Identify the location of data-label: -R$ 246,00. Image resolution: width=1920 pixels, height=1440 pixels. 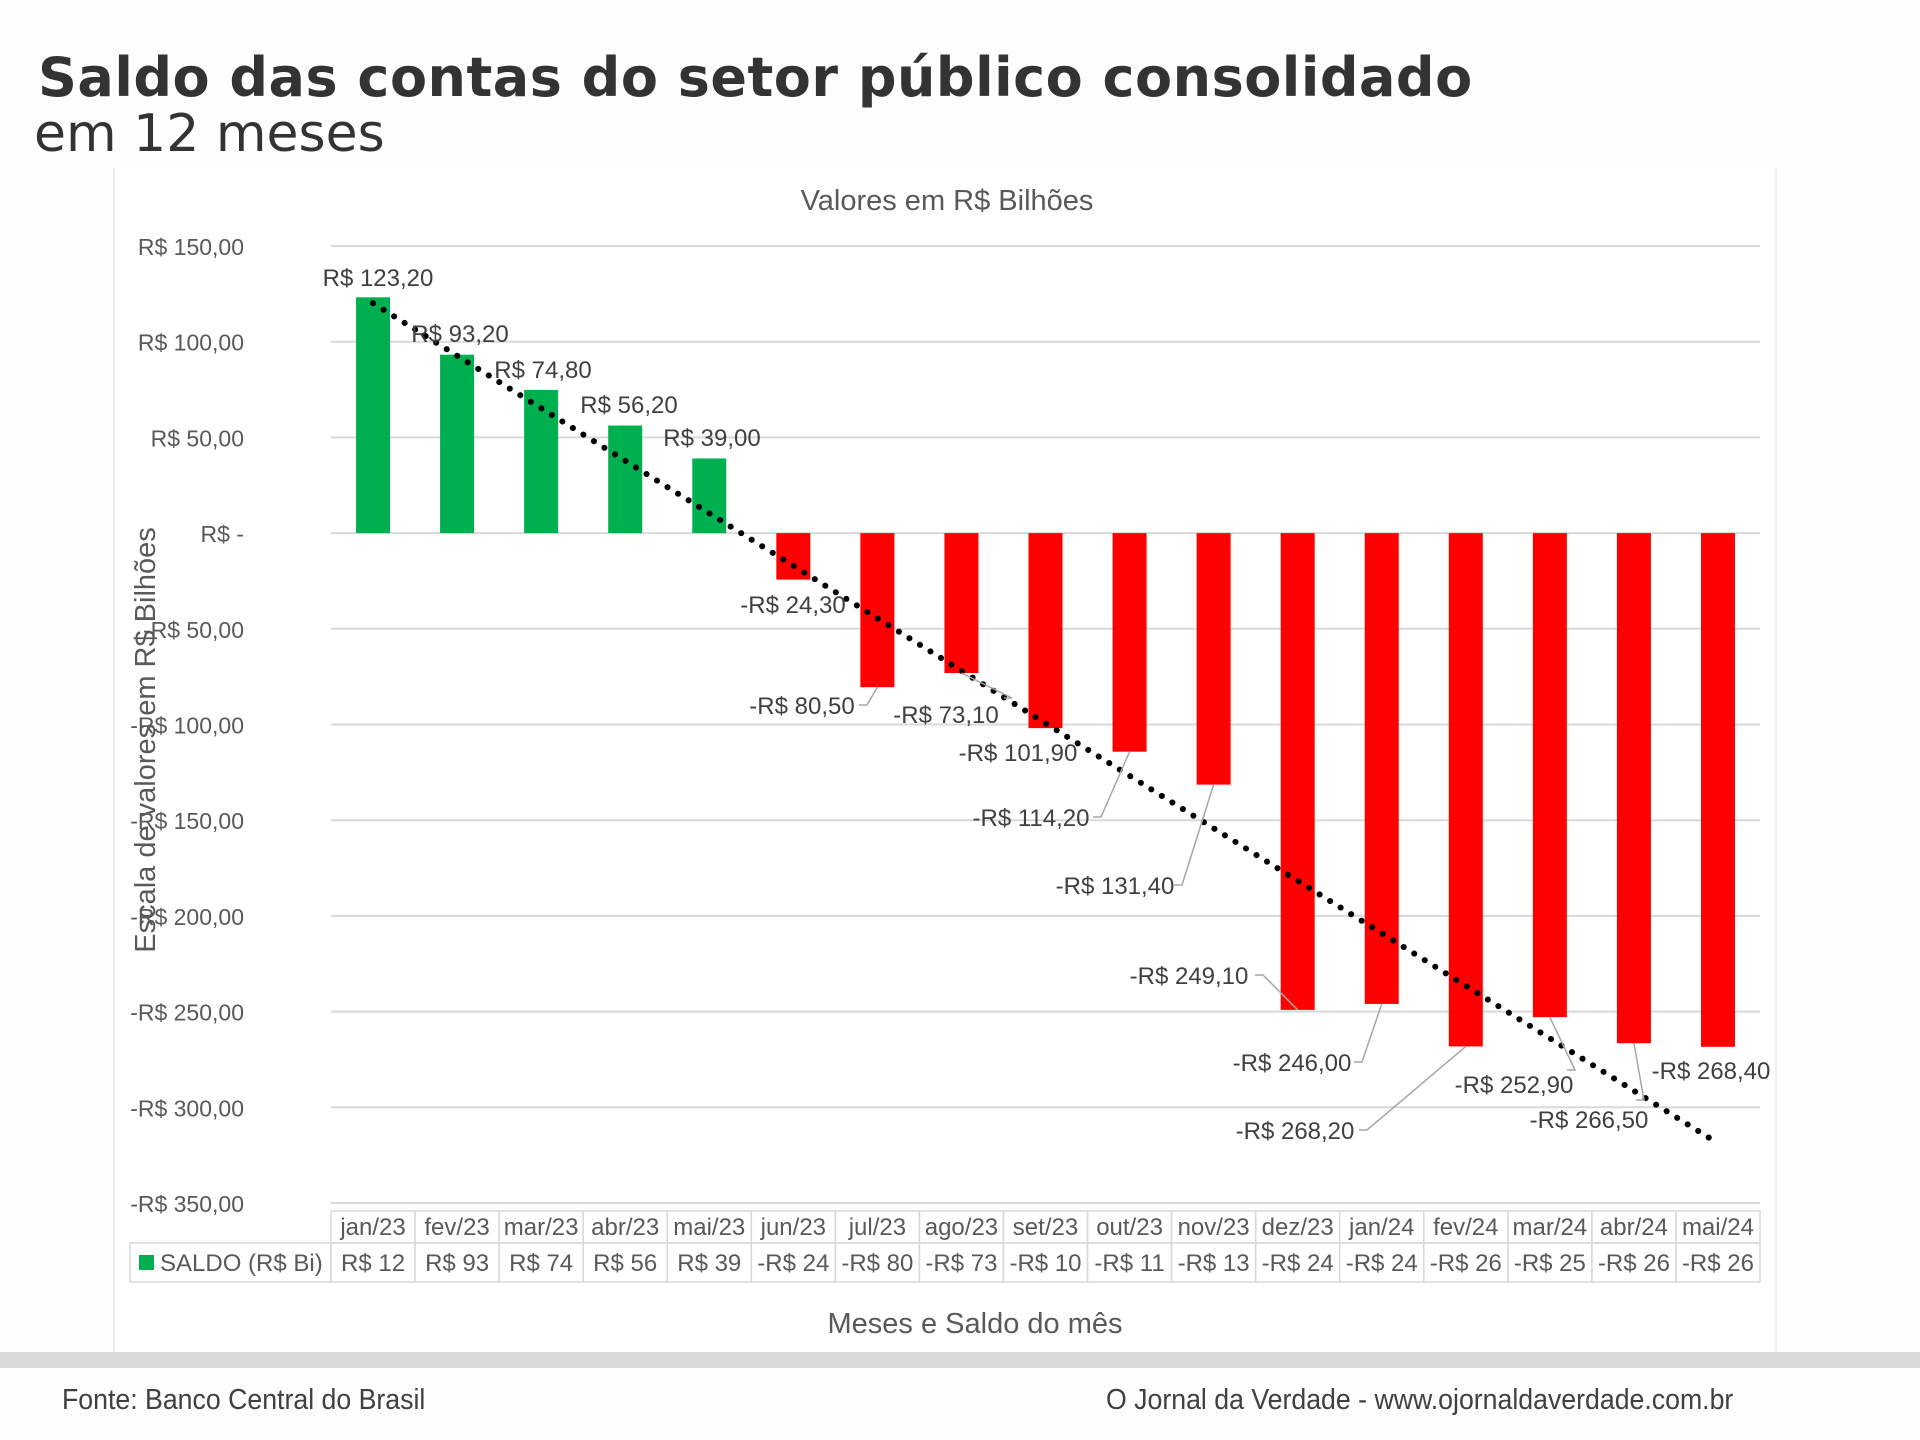
(1292, 1063).